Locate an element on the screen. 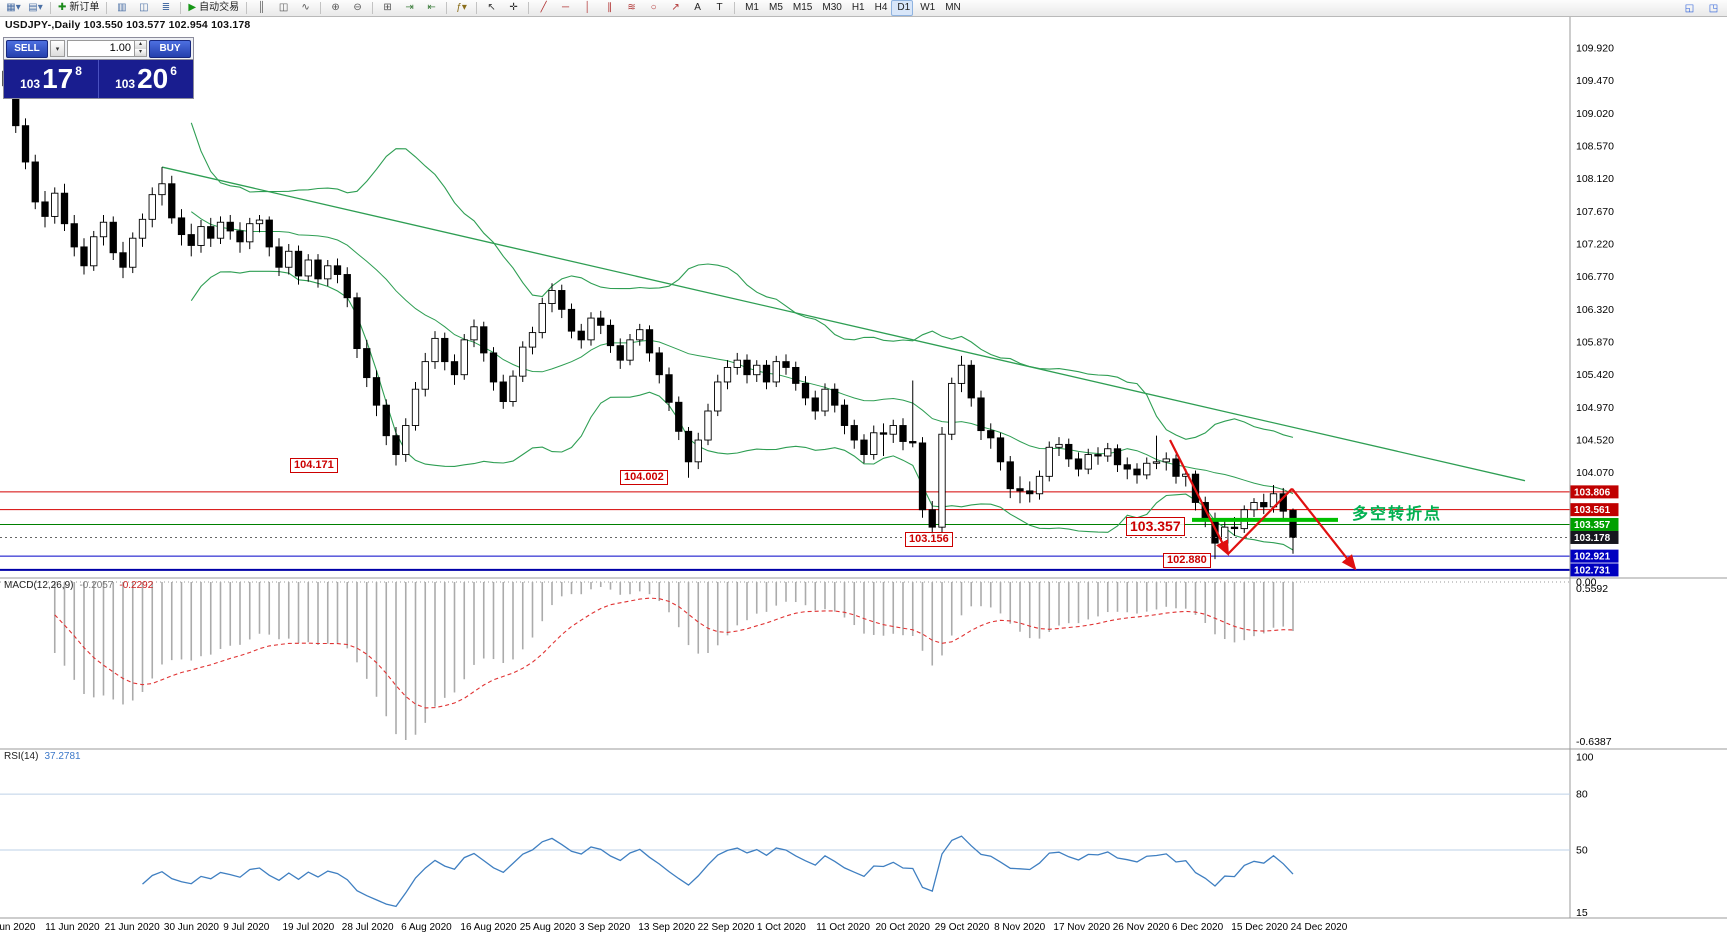 The height and width of the screenshot is (938, 1727). tf-m5-button-label: M5 is located at coordinates (776, 7).